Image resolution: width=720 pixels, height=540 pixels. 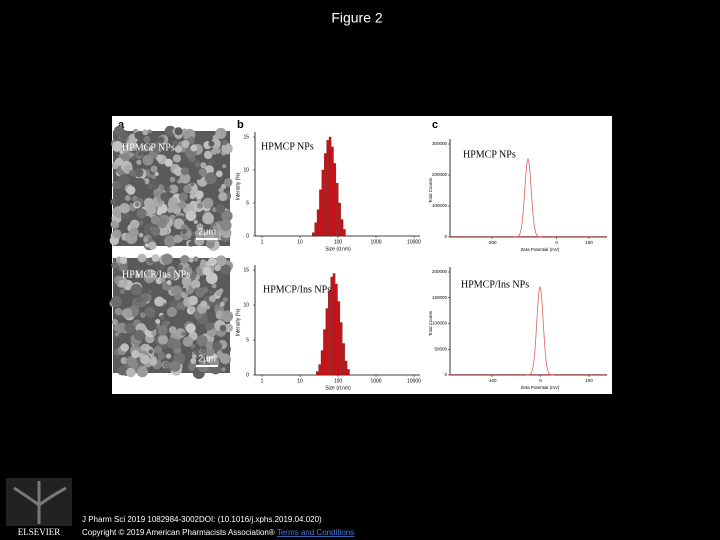 What do you see at coordinates (540, 380) in the screenshot?
I see `x-tick-label: 0` at bounding box center [540, 380].